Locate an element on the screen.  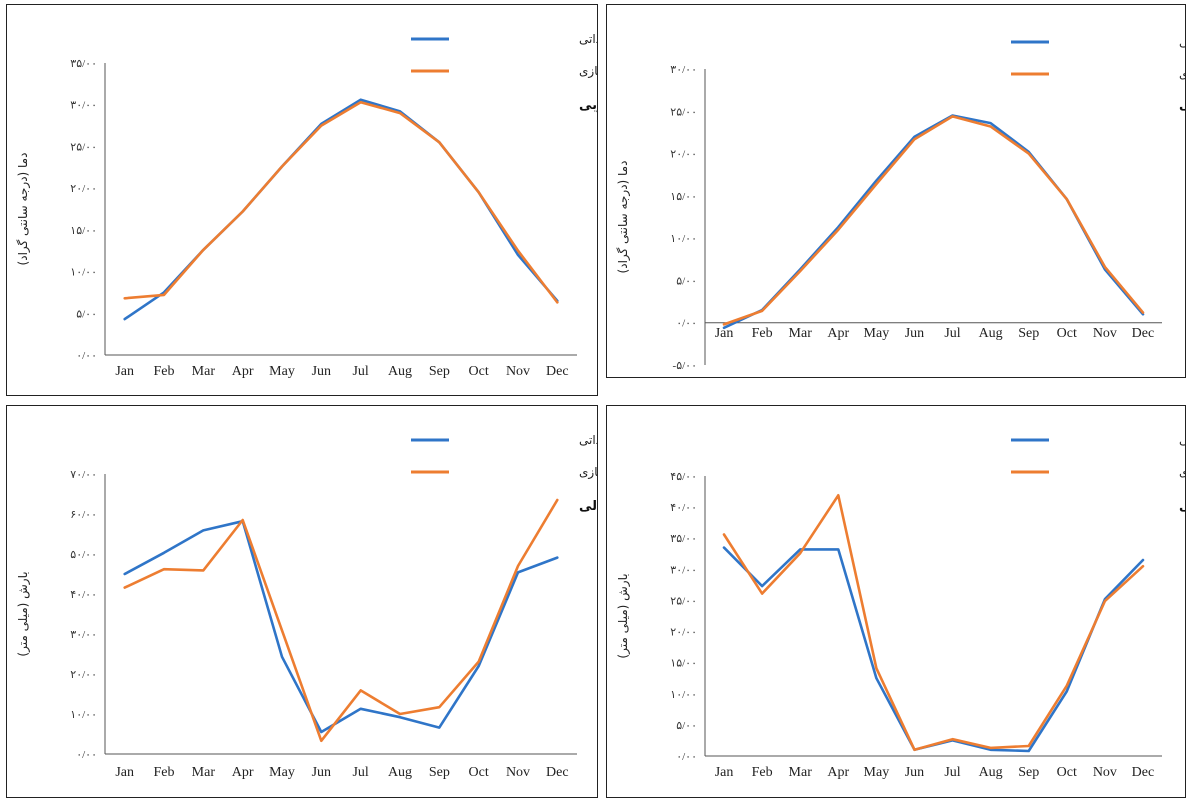
y-tick-label: -۵/۰۰ is located at coordinates (685, 366).